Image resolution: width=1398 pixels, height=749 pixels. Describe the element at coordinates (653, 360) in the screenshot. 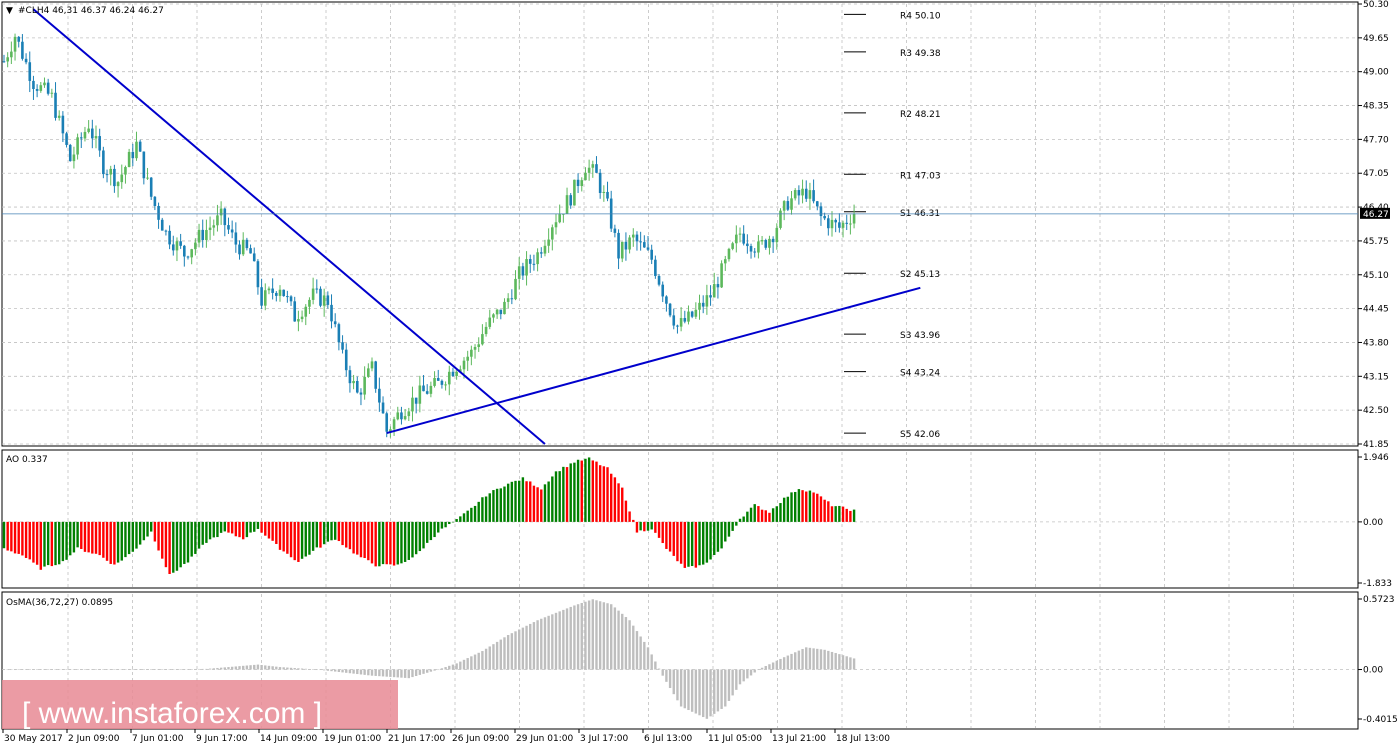

I see `trendline-ascending` at that location.